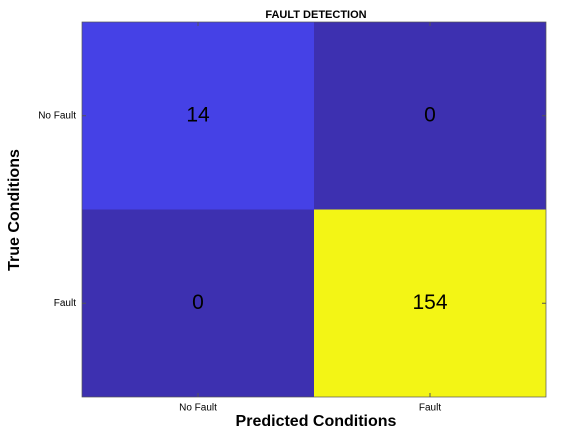 Image resolution: width=567 pixels, height=435 pixels. What do you see at coordinates (57, 115) in the screenshot?
I see `y-tick-label: No Fault` at bounding box center [57, 115].